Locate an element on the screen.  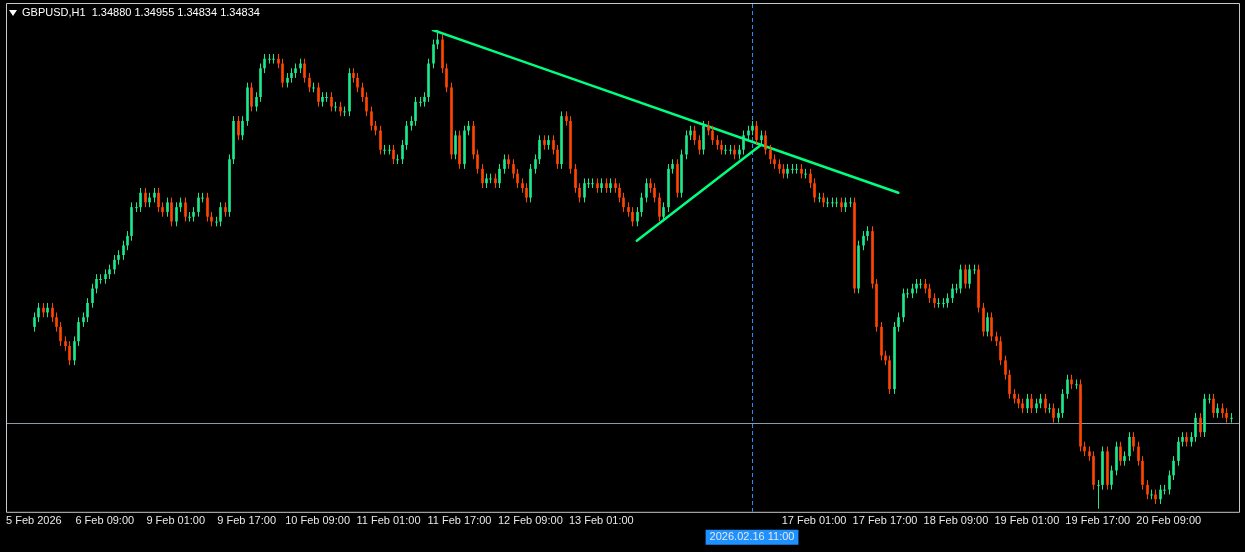
x-tick-label: 9 Feb 01:00 is located at coordinates (176, 520).